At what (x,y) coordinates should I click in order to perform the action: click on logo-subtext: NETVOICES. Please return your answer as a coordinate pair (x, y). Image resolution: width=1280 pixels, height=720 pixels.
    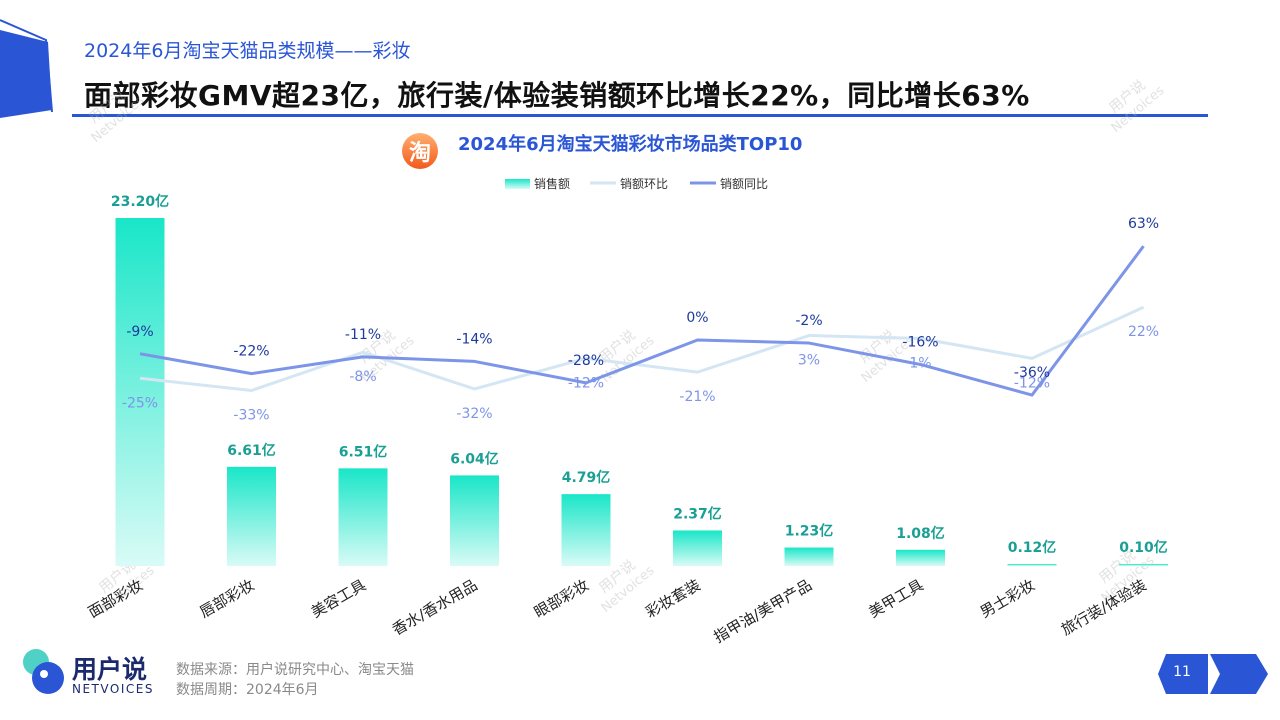
    Looking at the image, I should click on (113, 689).